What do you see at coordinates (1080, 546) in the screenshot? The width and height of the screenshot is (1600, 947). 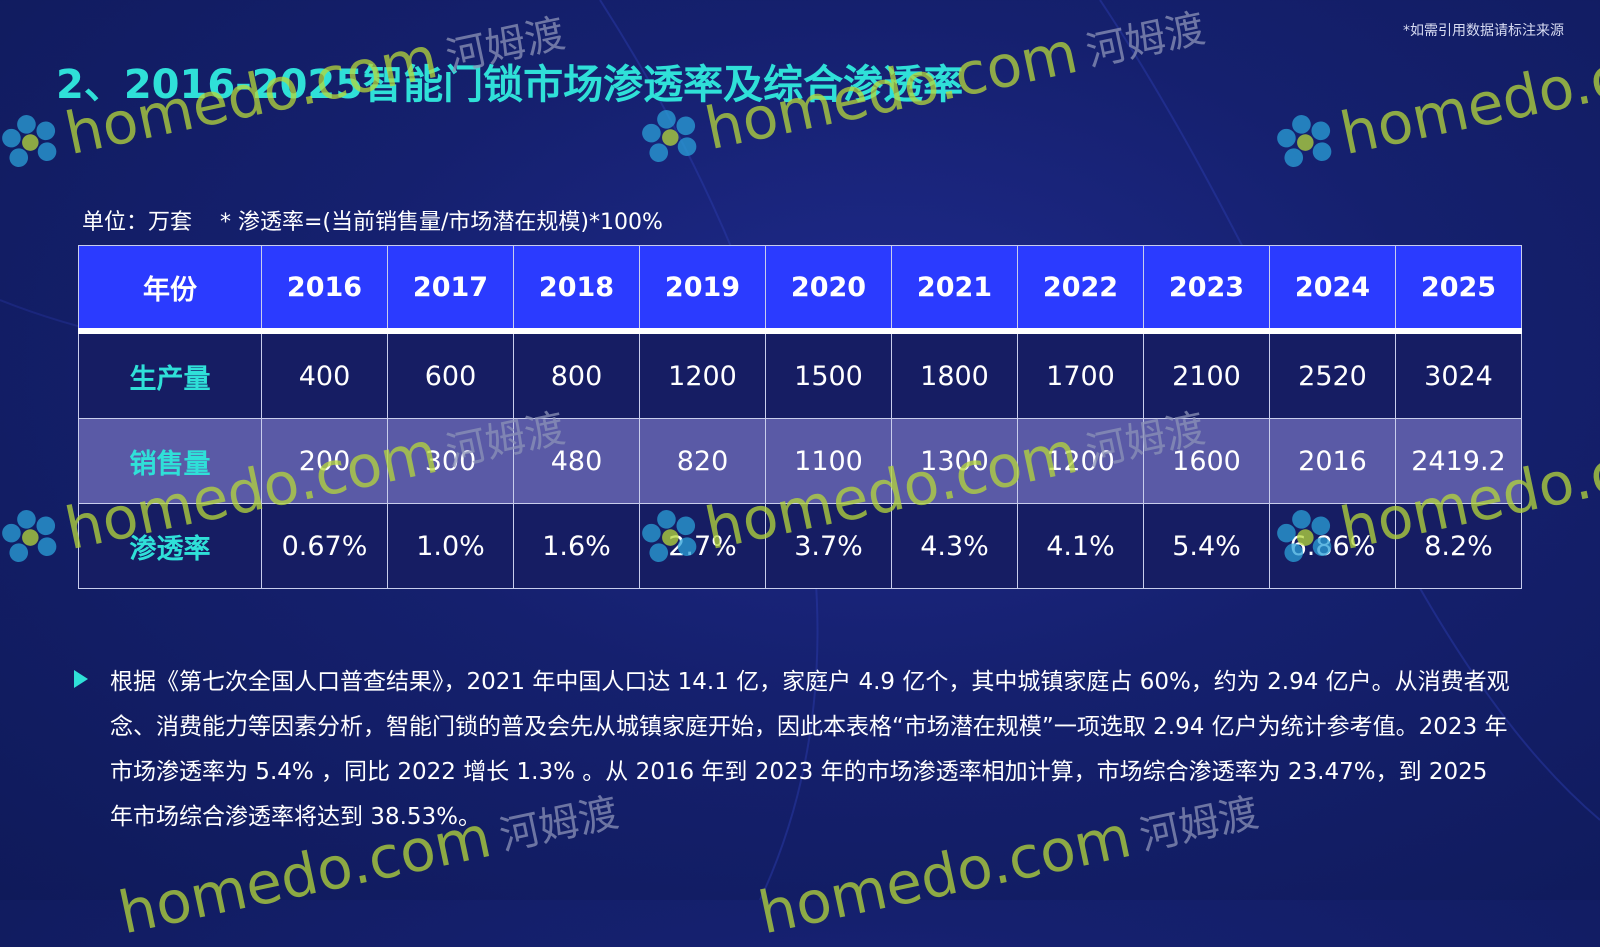 I see `table-cell: 4.1%` at bounding box center [1080, 546].